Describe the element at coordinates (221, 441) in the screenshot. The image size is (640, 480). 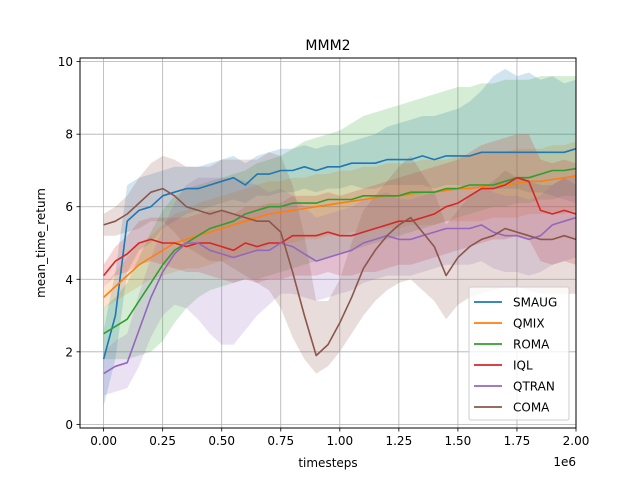
I see `x-tick-label: 0.50` at that location.